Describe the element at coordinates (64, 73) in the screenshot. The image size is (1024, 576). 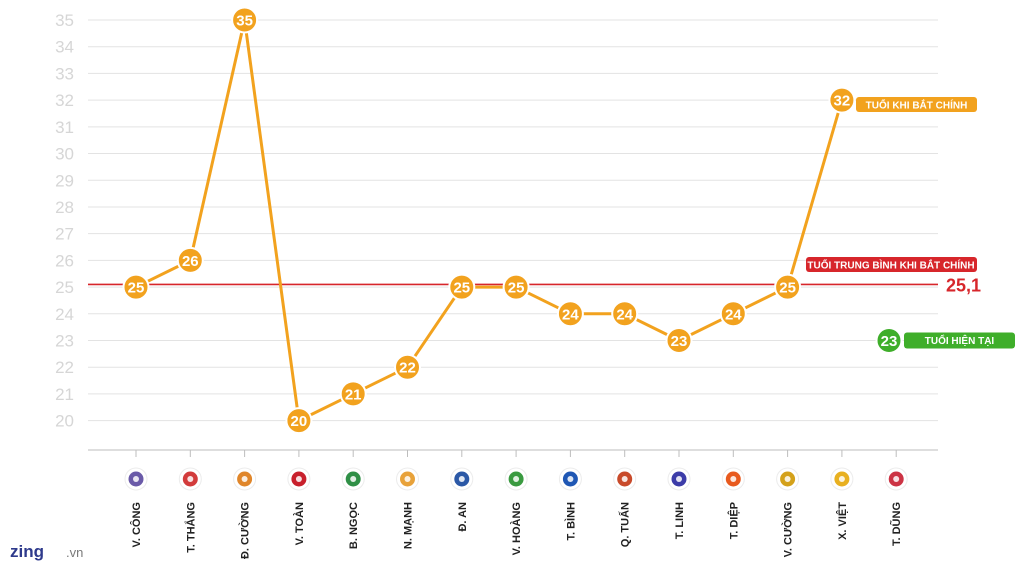
I see `y-tick-label: 33` at that location.